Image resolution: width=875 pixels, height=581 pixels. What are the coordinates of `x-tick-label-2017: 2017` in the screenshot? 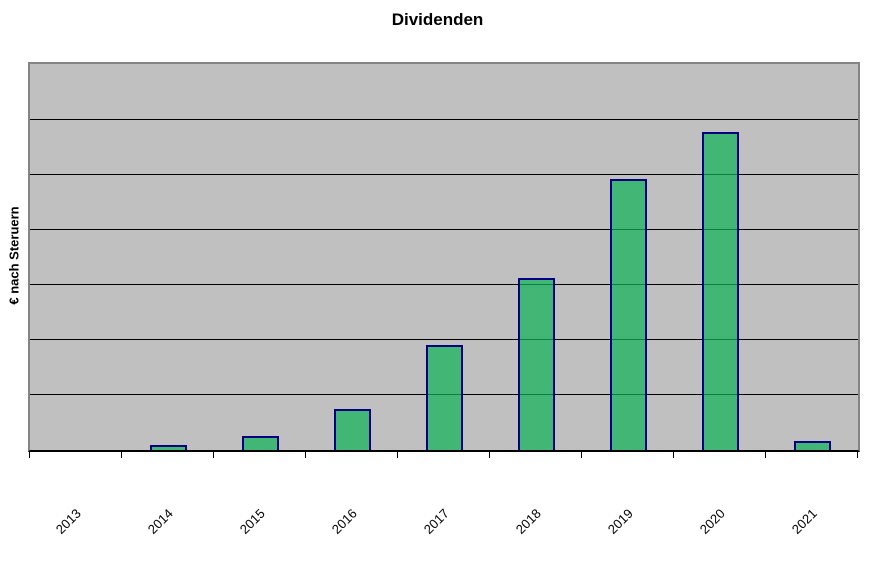 It's located at (436, 521).